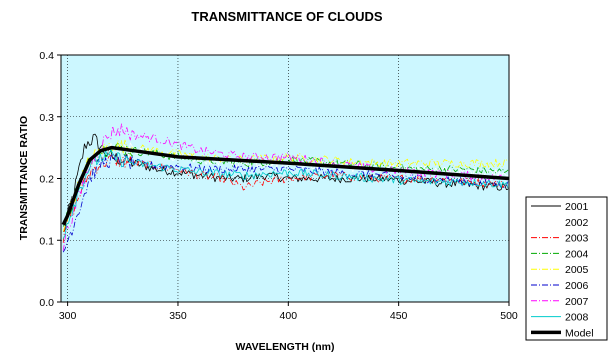 This screenshot has height=354, width=610. What do you see at coordinates (577, 302) in the screenshot?
I see `legend-label-2007: 2007` at bounding box center [577, 302].